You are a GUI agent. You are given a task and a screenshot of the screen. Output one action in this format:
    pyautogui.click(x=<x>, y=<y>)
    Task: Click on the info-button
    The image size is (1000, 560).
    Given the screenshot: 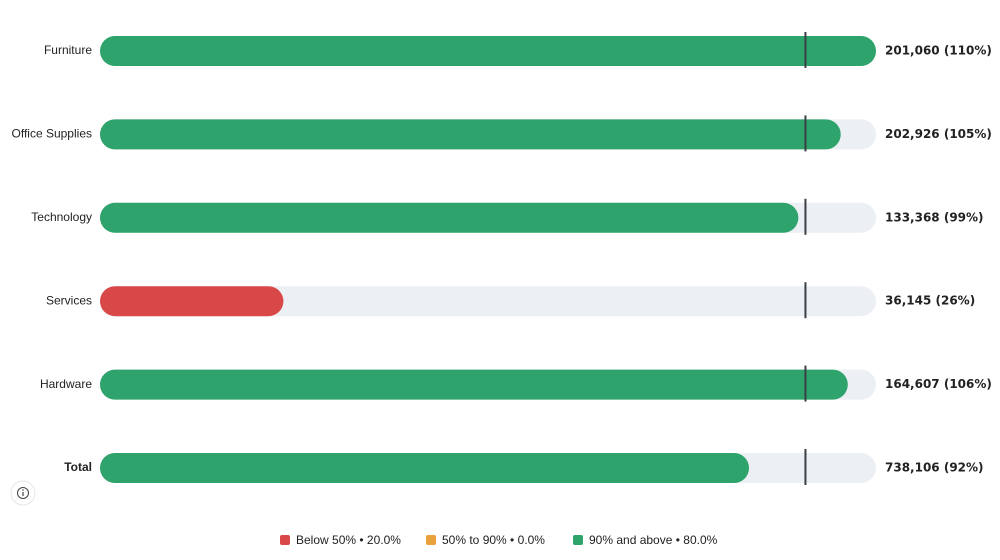 What is the action you would take?
    pyautogui.click(x=23, y=493)
    